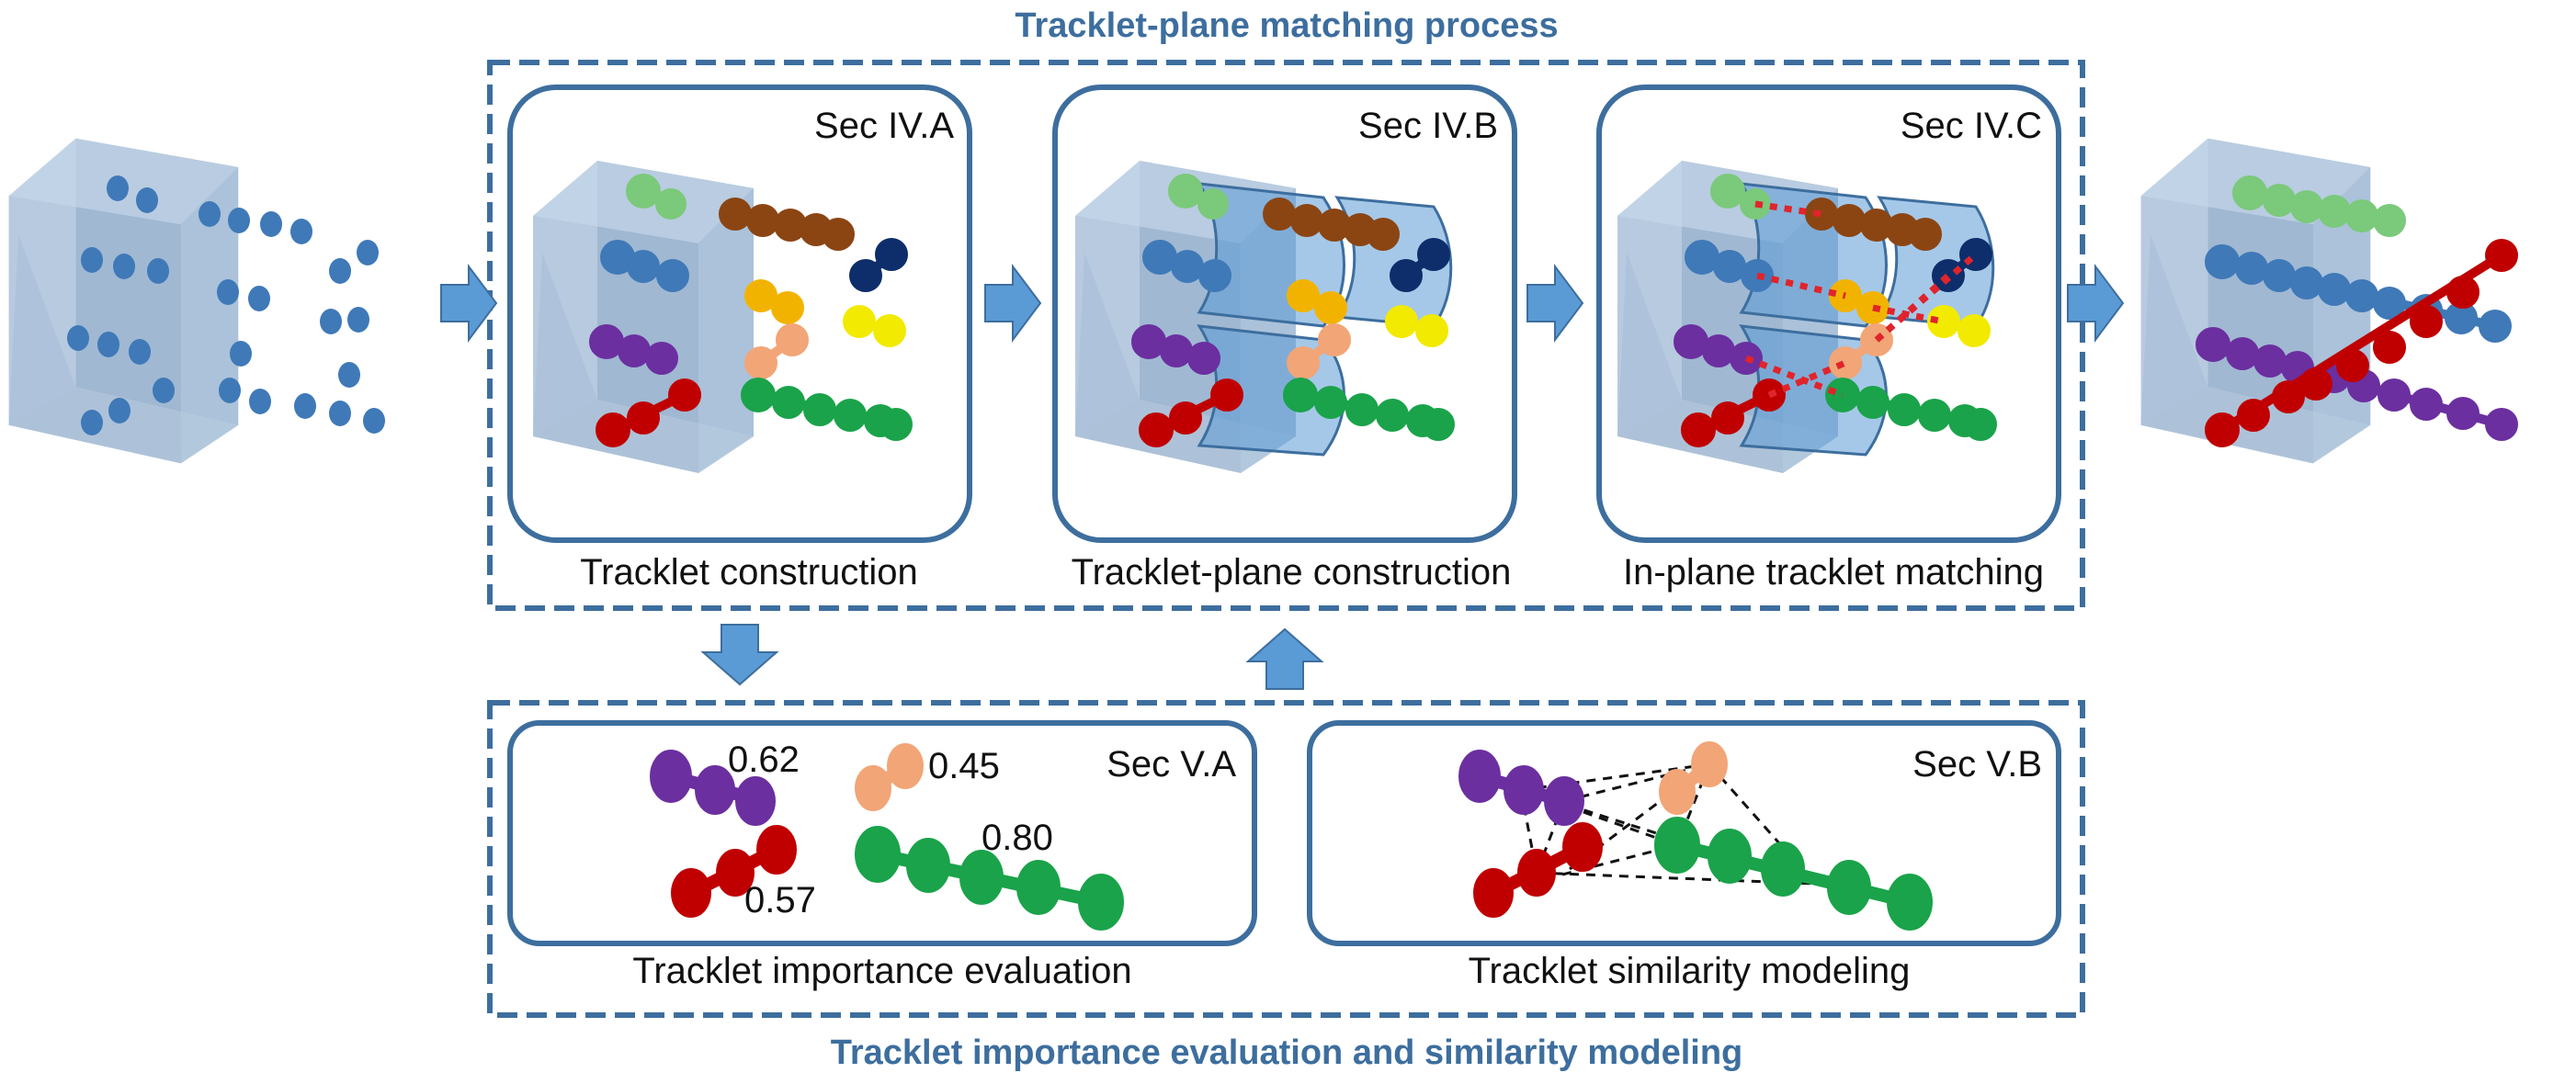  I want to click on similarity-tracklets, so click(1695, 836).